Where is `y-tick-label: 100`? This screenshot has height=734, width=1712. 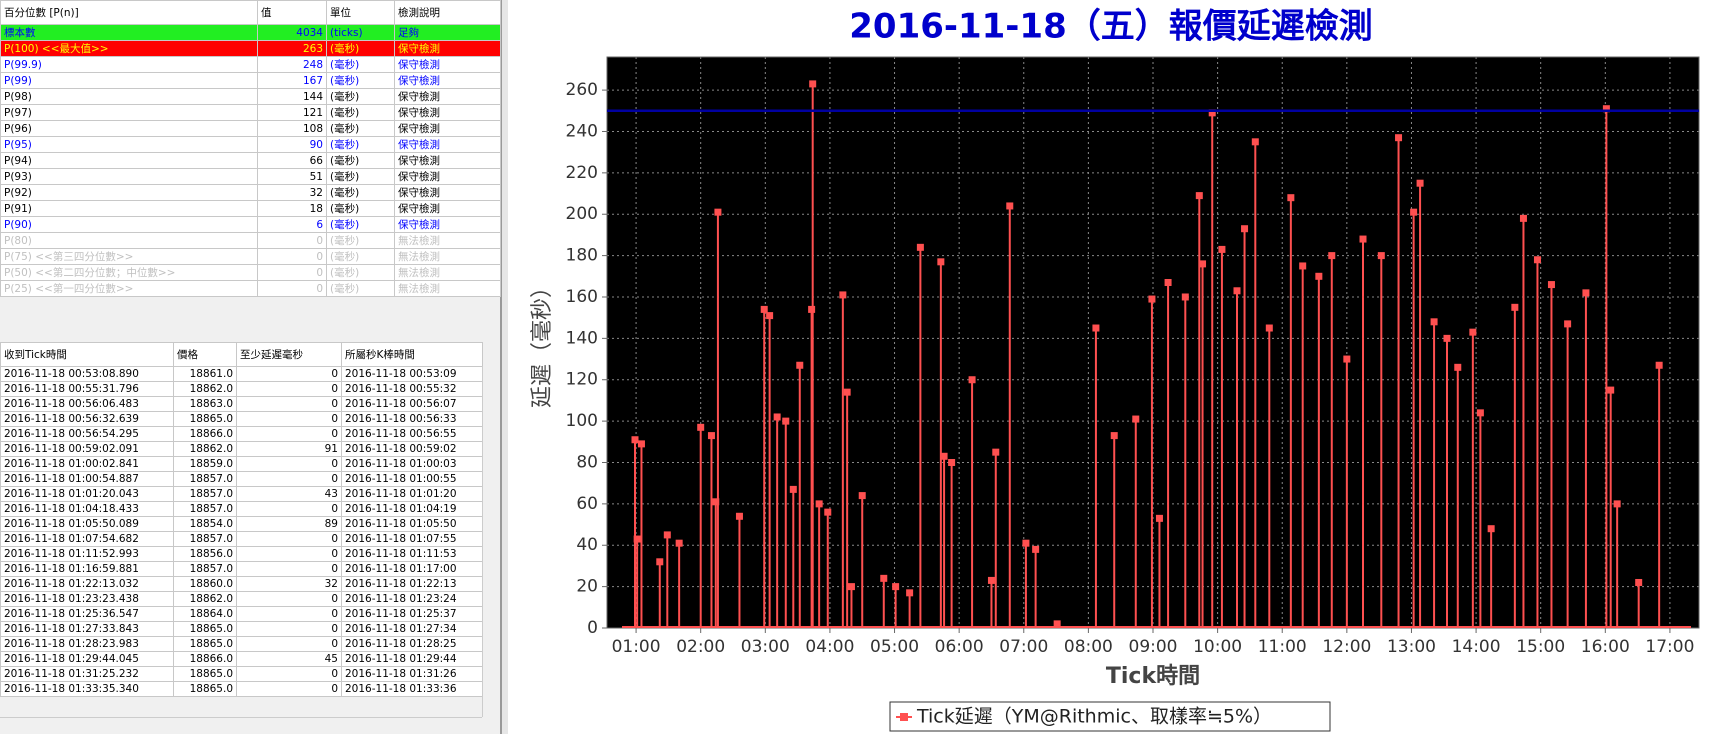 y-tick-label: 100 is located at coordinates (582, 421).